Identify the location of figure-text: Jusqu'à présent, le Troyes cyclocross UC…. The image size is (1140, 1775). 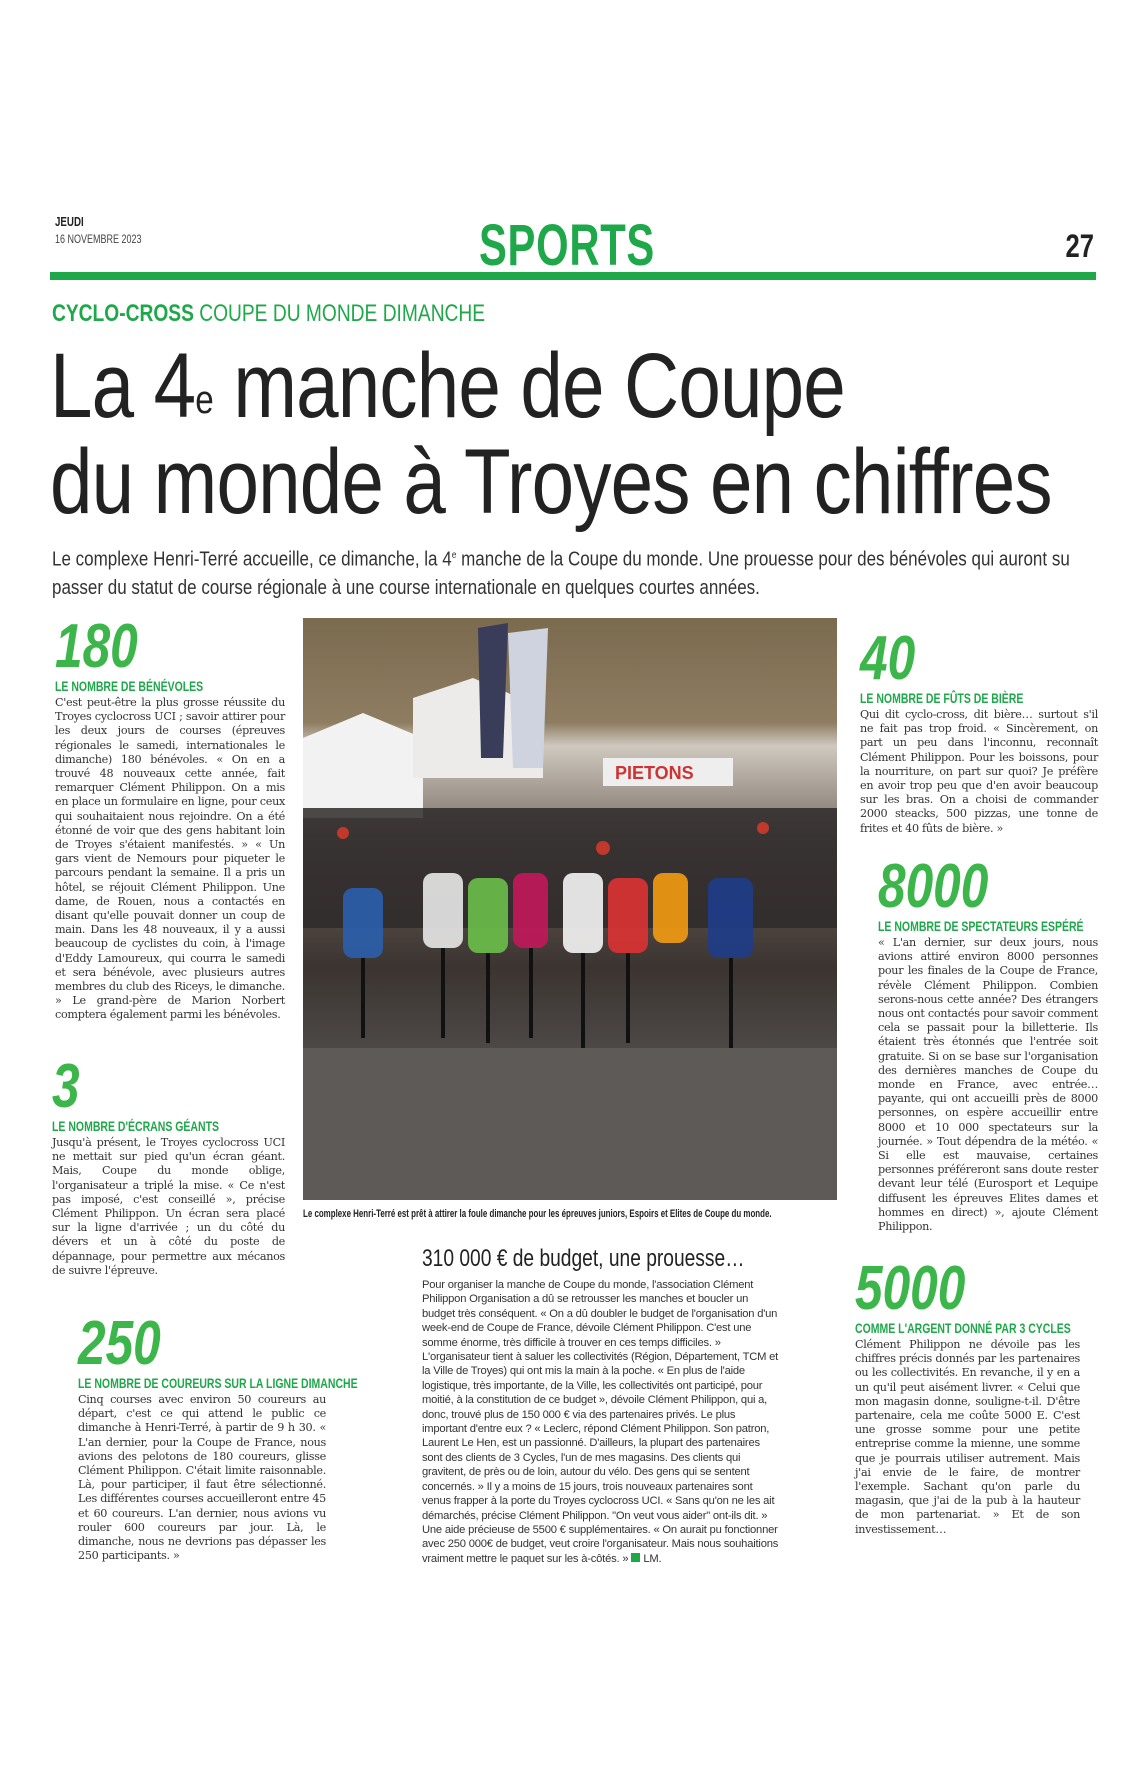
(168, 1206).